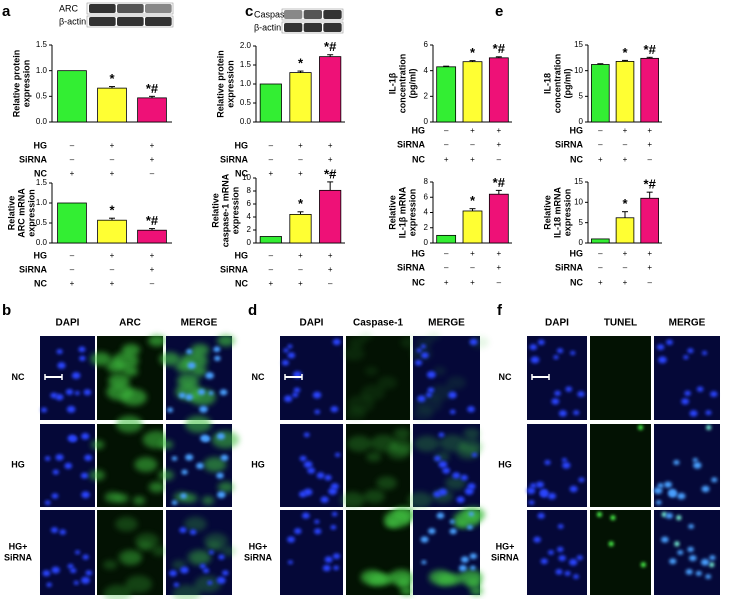 The height and width of the screenshot is (599, 732). What do you see at coordinates (42, 70) in the screenshot?
I see `y-tick-label: 1.0` at bounding box center [42, 70].